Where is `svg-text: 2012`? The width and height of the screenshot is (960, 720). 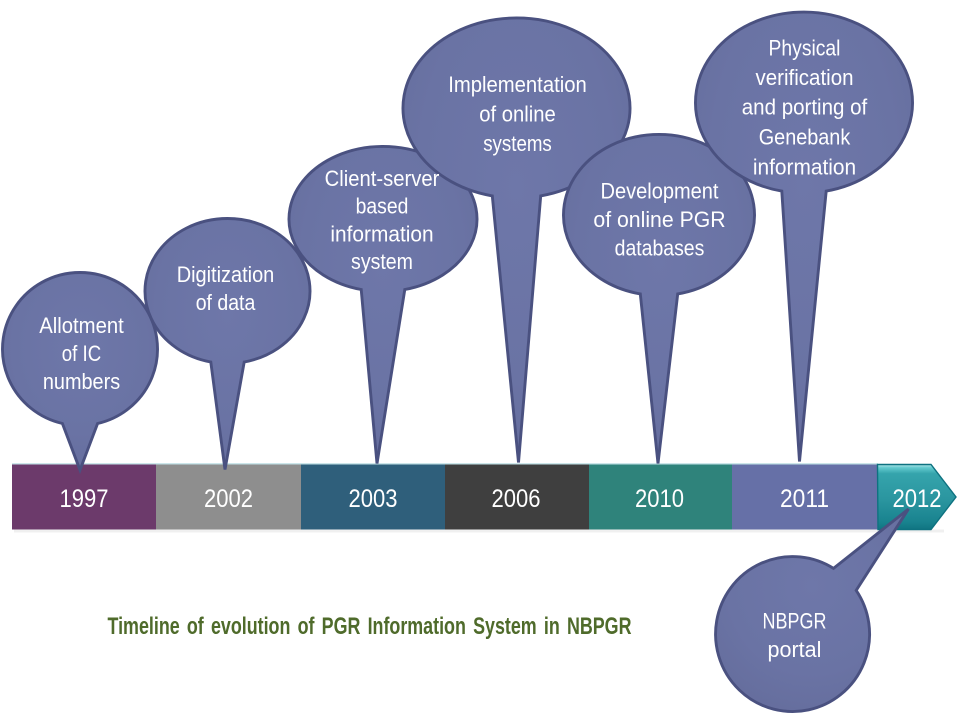 svg-text: 2012 is located at coordinates (917, 499).